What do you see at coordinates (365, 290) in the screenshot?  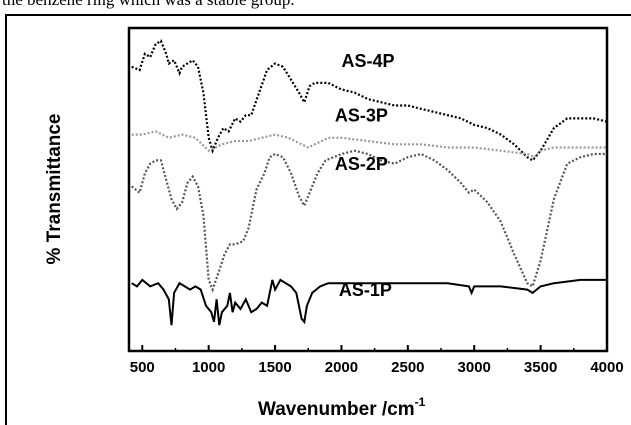 I see `series-label-as-1p: AS-1P` at bounding box center [365, 290].